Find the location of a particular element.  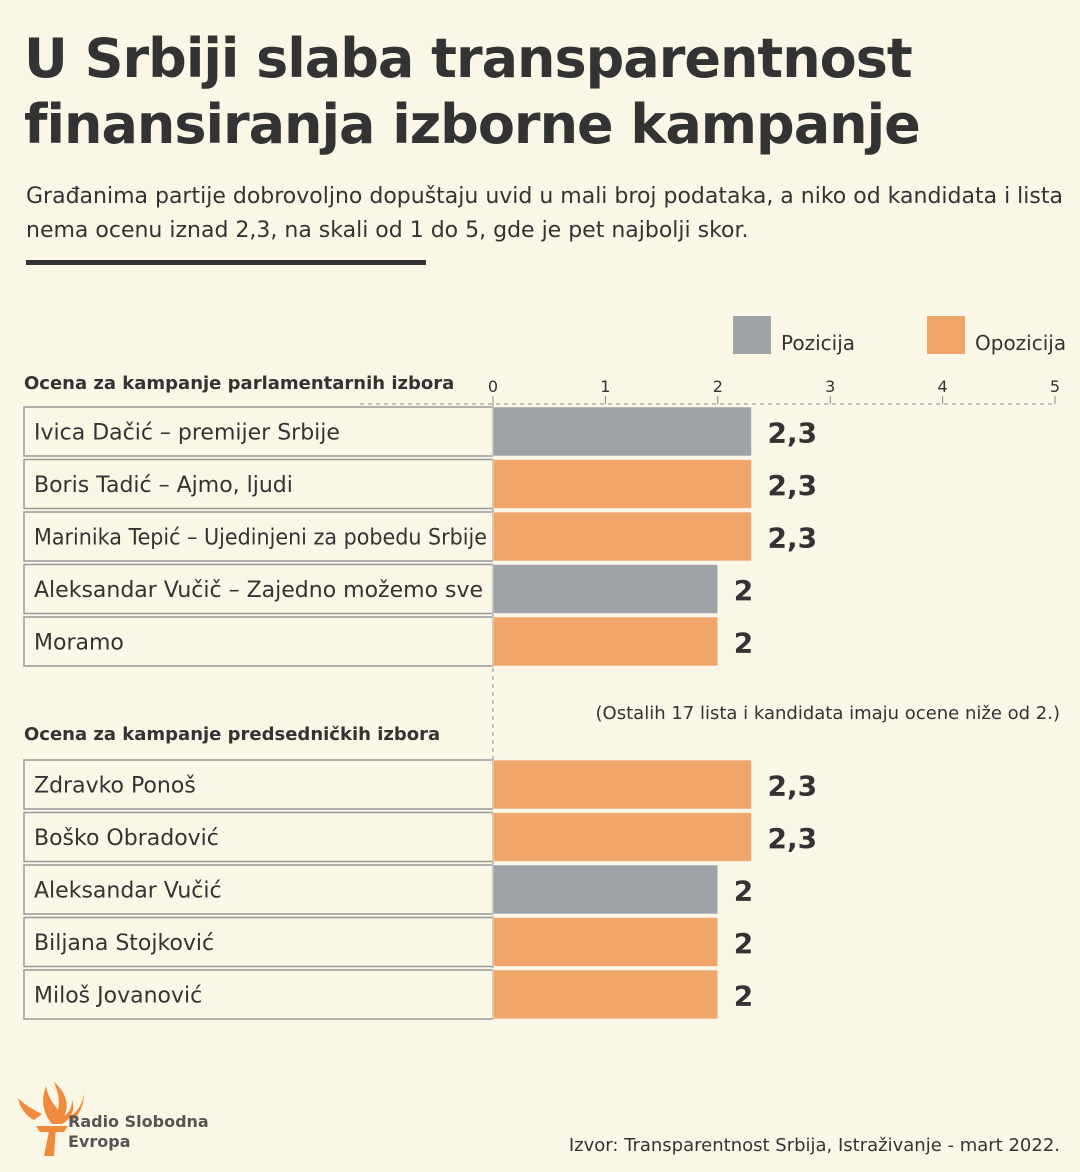

row-label: Boris Tadić – Ajmo, ljudi is located at coordinates (163, 485).